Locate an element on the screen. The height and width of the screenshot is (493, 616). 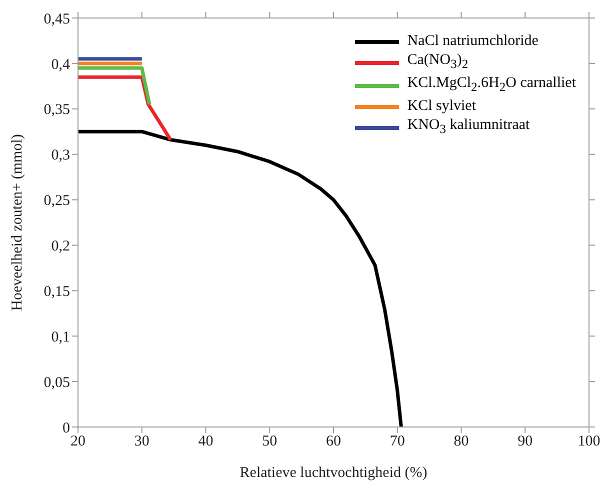
legend-label: KCl sylviet is located at coordinates (441, 106).